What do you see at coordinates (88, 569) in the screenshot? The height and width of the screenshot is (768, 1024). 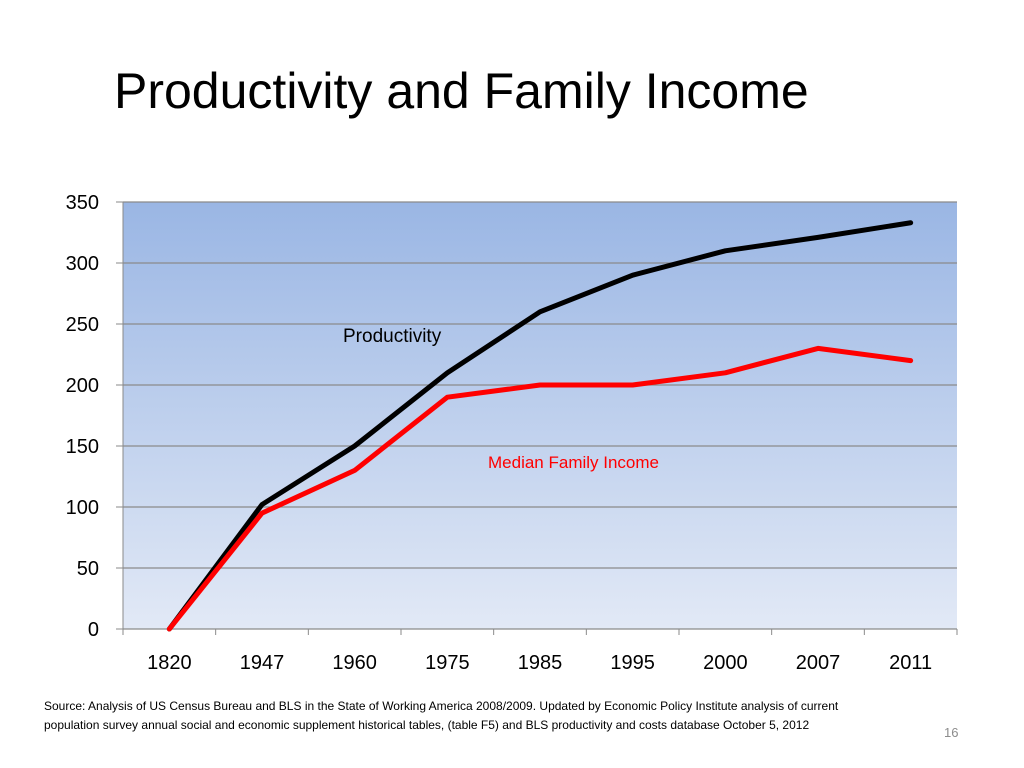 I see `y-tick-label: 50` at bounding box center [88, 569].